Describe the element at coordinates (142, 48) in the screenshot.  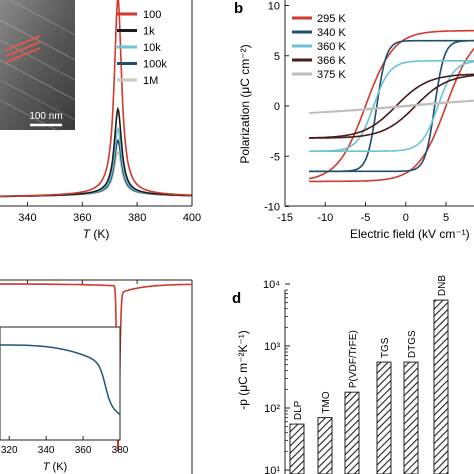
I see `panel-a-legend: 100 1k 10k 100k 1M` at that location.